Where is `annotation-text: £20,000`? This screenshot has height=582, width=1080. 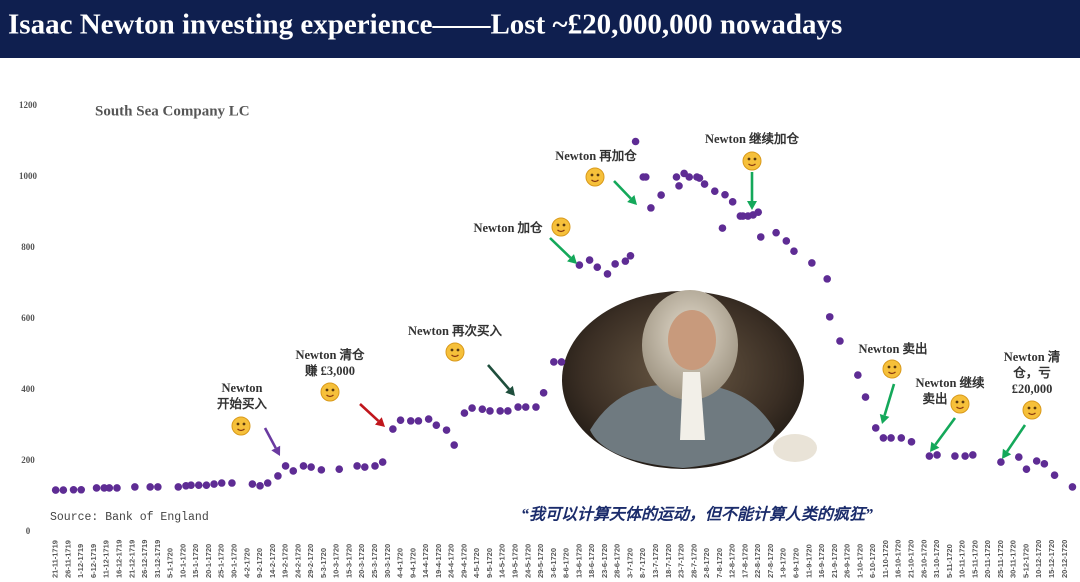 annotation-text: £20,000 is located at coordinates (1032, 389).